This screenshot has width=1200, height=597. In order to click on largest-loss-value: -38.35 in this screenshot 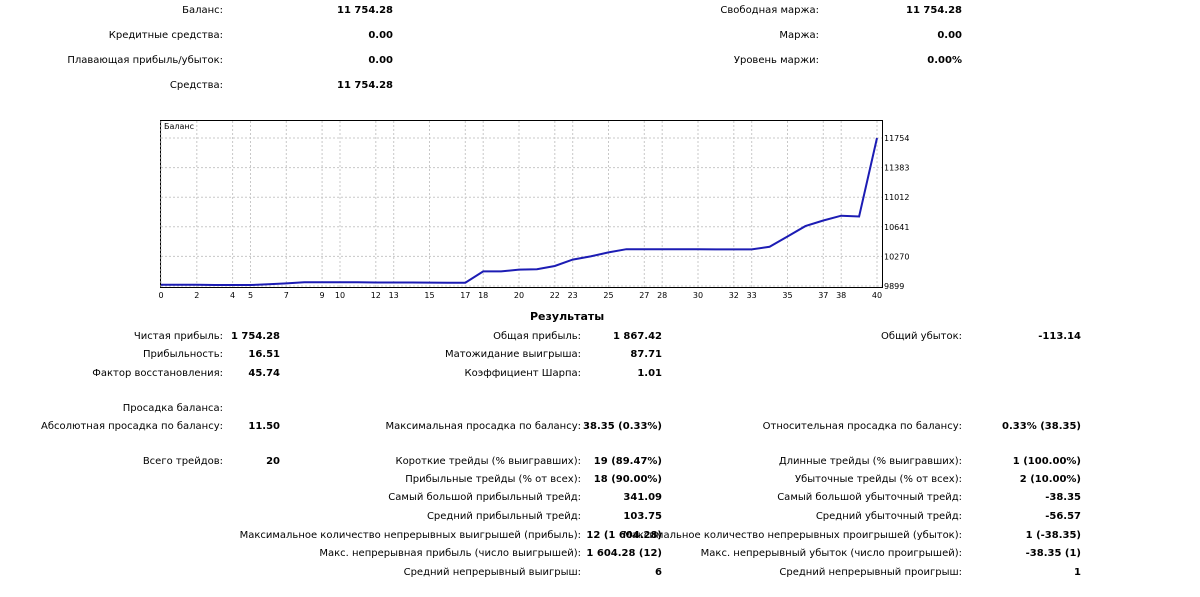, I will do `click(1063, 497)`.